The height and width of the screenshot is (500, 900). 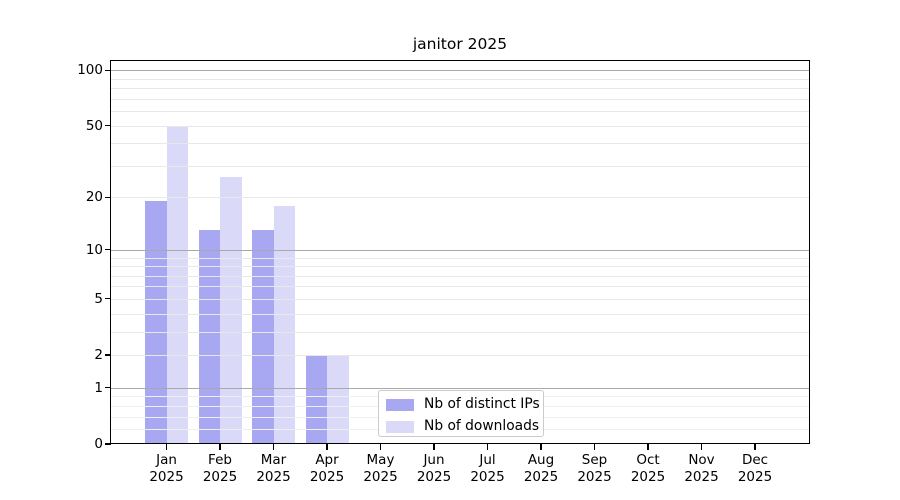 What do you see at coordinates (98, 387) in the screenshot?
I see `y-tick-label-1: 1` at bounding box center [98, 387].